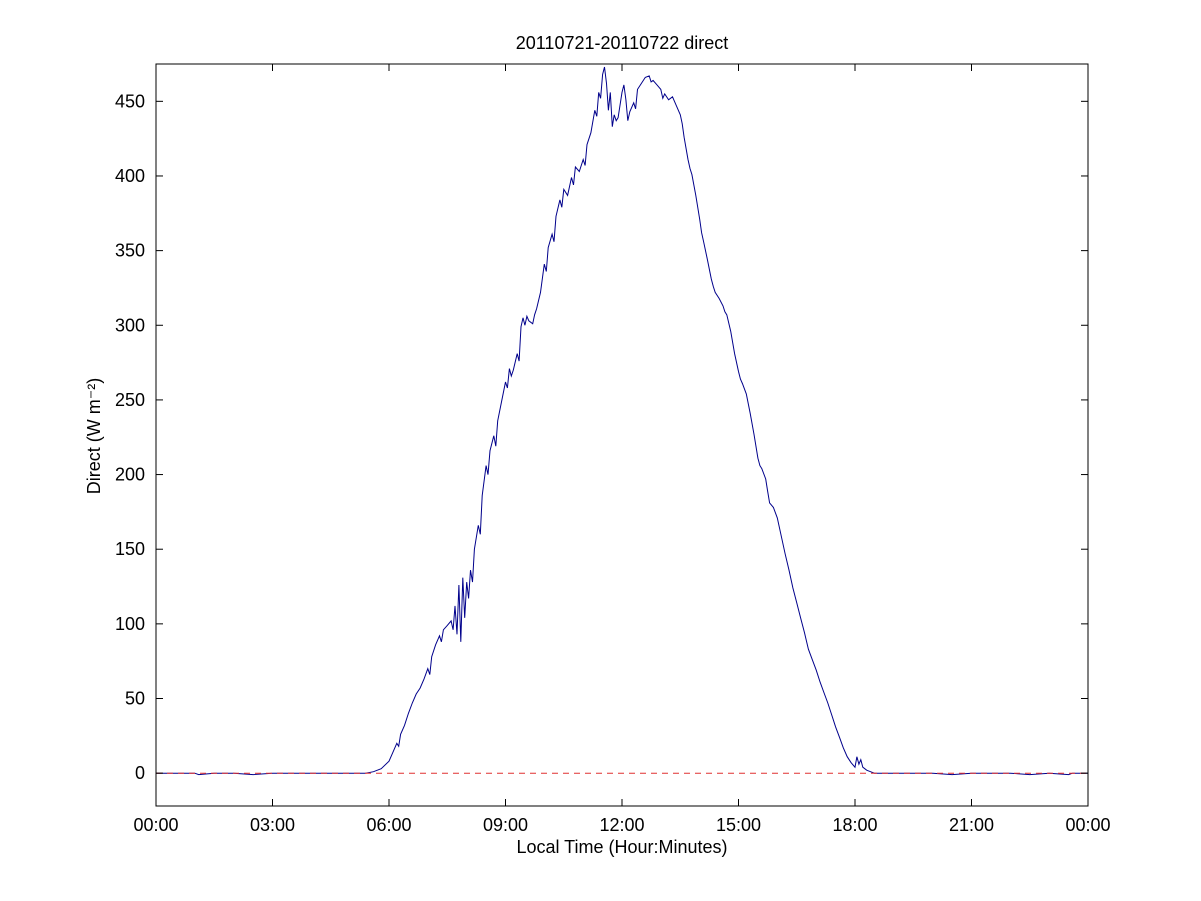 This screenshot has height=901, width=1201. What do you see at coordinates (140, 773) in the screenshot?
I see `y-tick-label: 0` at bounding box center [140, 773].